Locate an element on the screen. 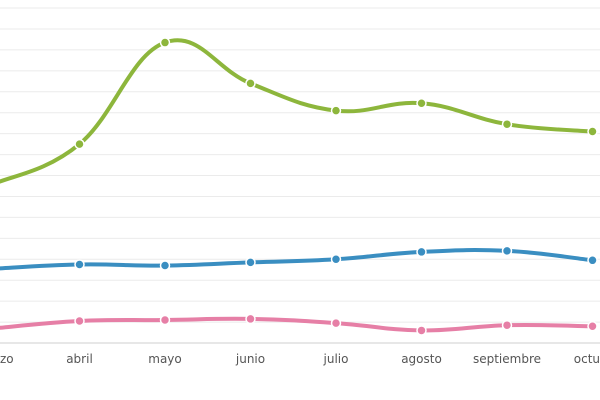 The image size is (600, 400). x-tick-label: zo is located at coordinates (7, 359).